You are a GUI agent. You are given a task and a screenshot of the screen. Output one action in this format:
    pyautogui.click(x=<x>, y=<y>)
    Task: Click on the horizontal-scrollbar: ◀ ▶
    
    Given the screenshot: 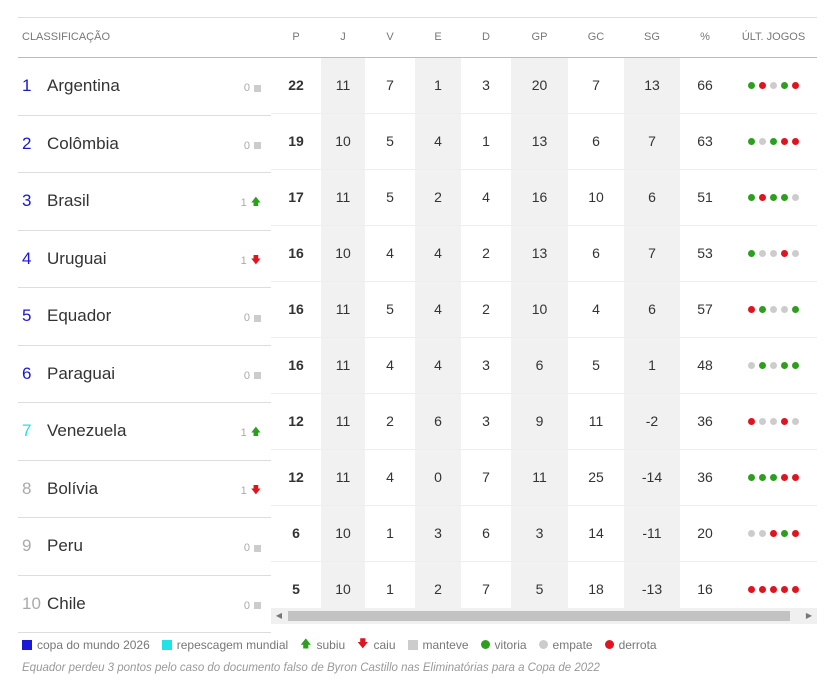 What is the action you would take?
    pyautogui.click(x=544, y=616)
    